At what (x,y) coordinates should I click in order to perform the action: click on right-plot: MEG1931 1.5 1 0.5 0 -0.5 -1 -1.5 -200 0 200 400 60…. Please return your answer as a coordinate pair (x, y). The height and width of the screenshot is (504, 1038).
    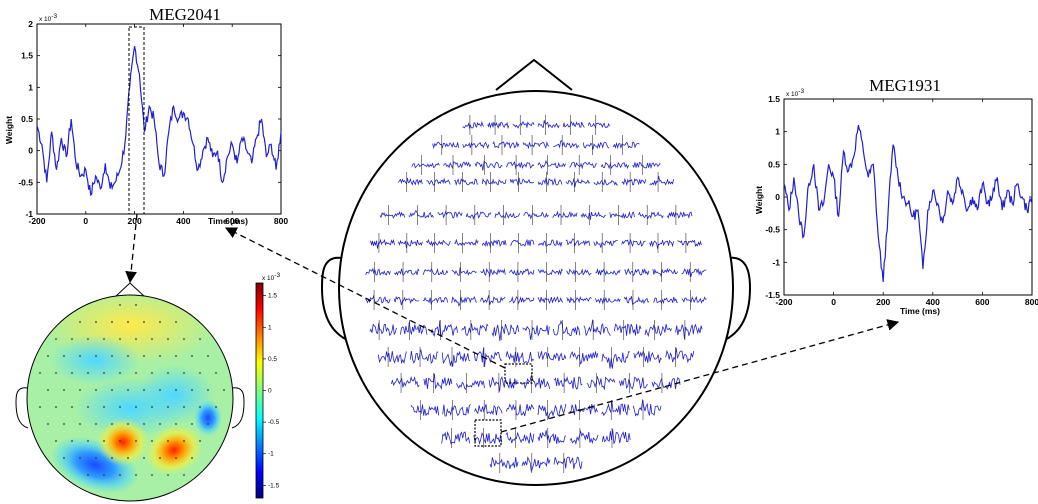
    Looking at the image, I should click on (896, 196).